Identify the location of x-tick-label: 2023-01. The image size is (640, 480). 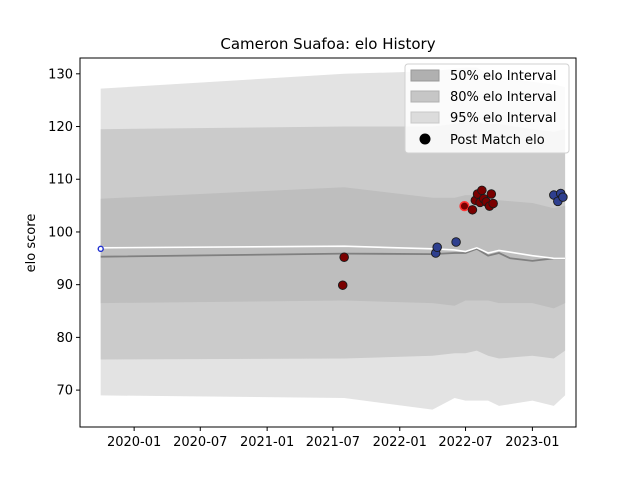
(532, 442).